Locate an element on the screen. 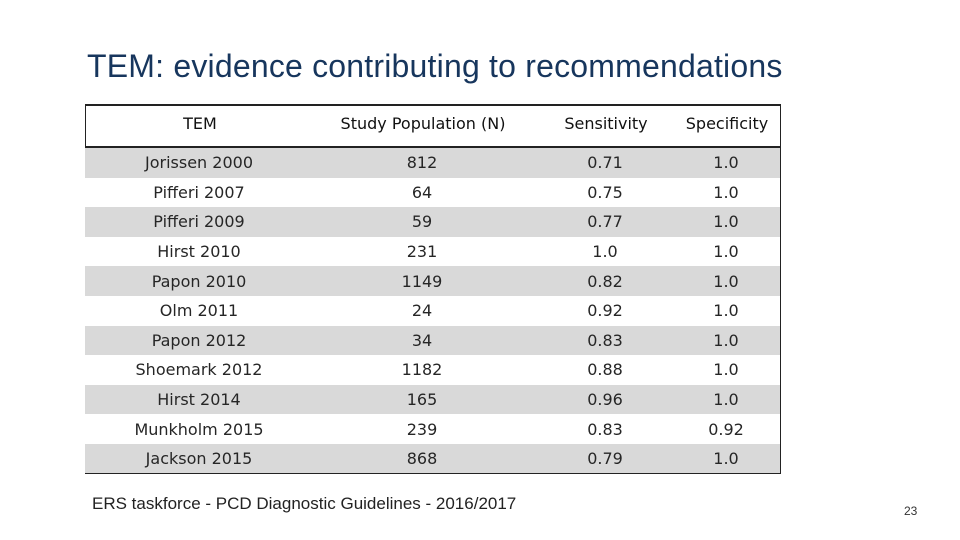  table-row: Hirst 2010 231 1.0 1.0 is located at coordinates (432, 252).